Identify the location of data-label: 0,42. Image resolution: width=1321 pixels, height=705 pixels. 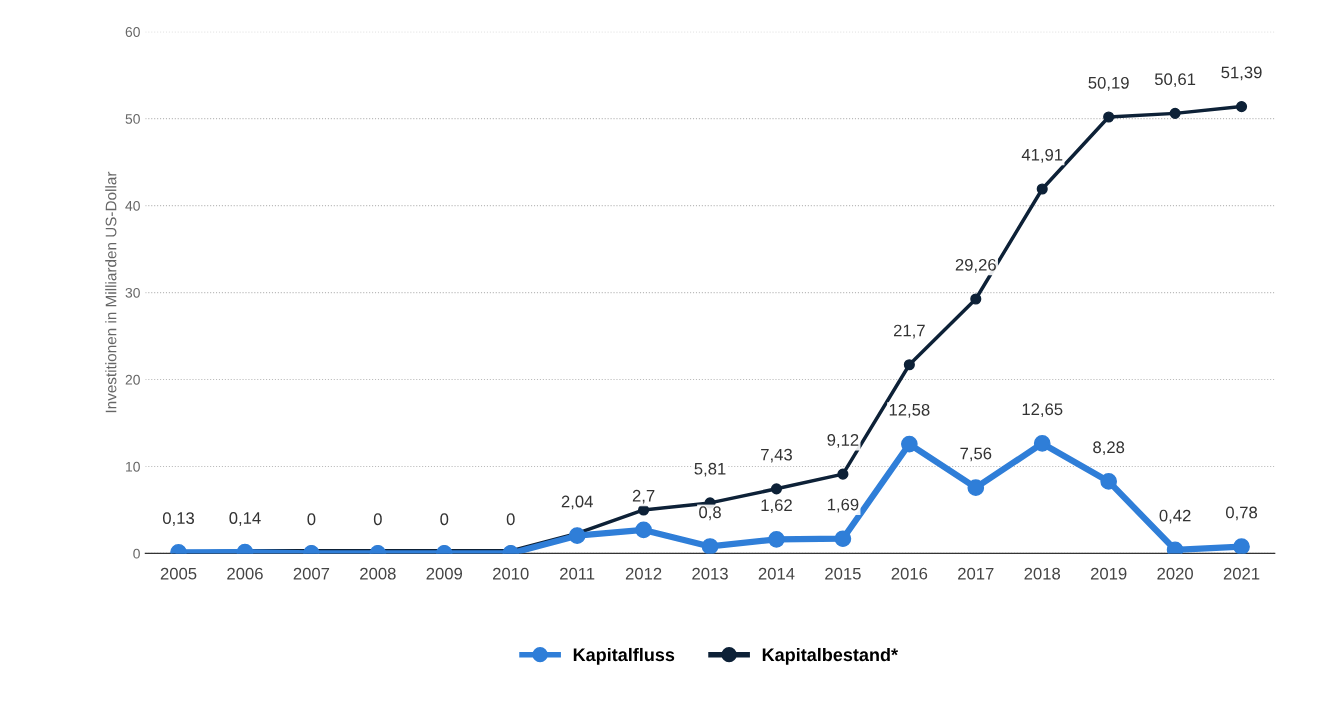
(1175, 516).